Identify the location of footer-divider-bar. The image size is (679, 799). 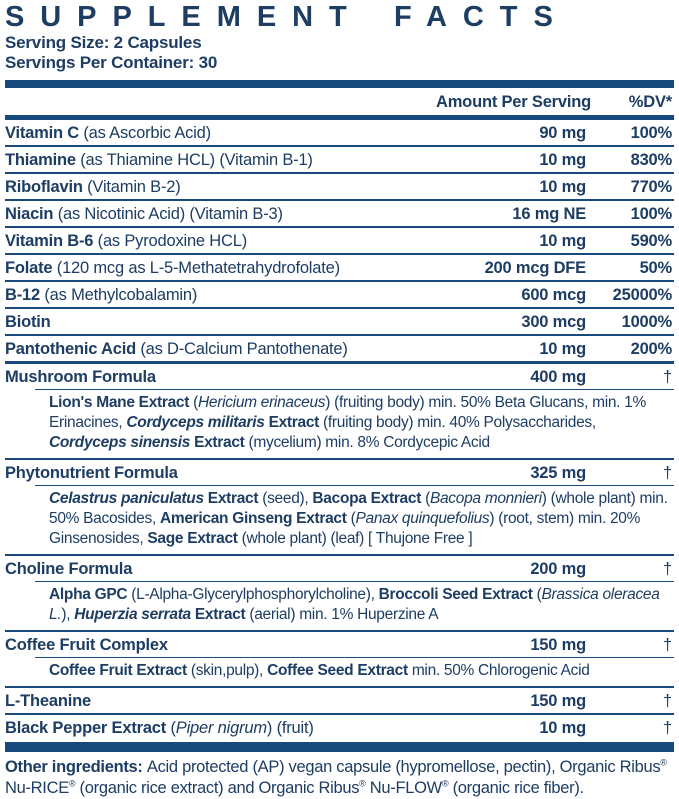
(339, 747).